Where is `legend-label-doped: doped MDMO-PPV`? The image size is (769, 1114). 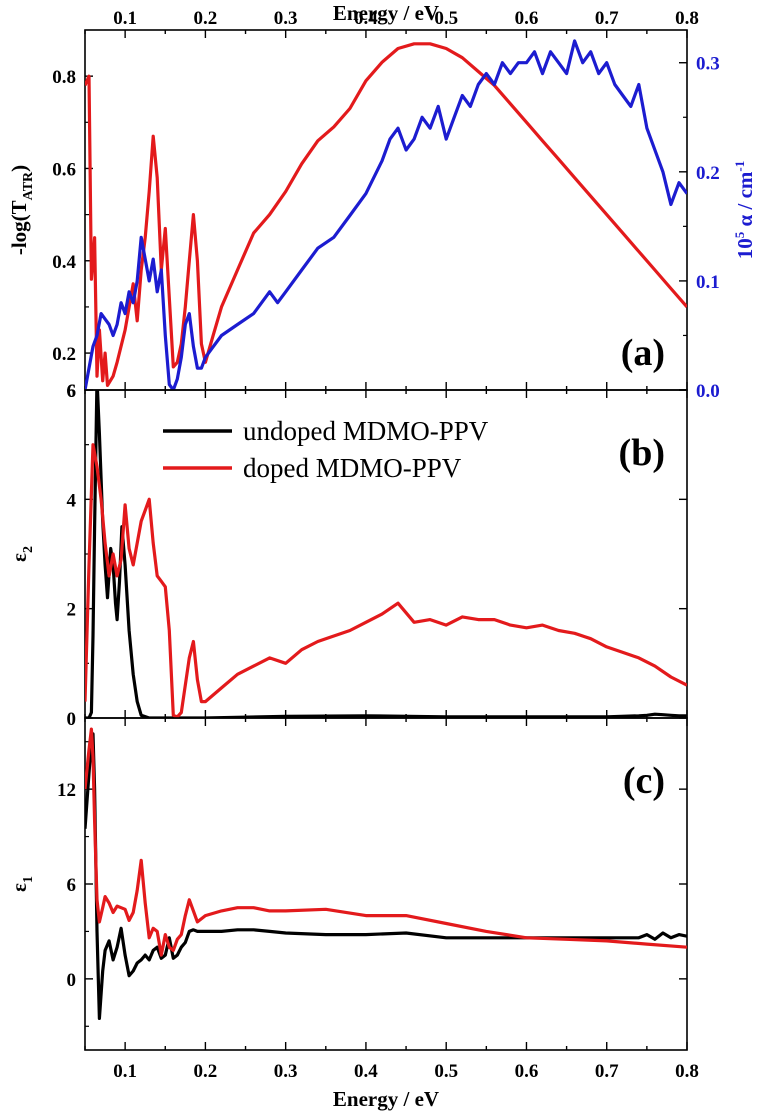 legend-label-doped: doped MDMO-PPV is located at coordinates (352, 468).